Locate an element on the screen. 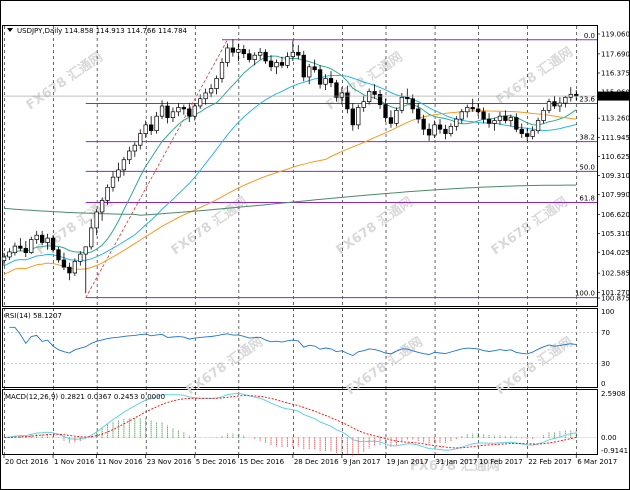 The width and height of the screenshot is (630, 490). x-tick-label: 28 Dec 2016 is located at coordinates (316, 462).